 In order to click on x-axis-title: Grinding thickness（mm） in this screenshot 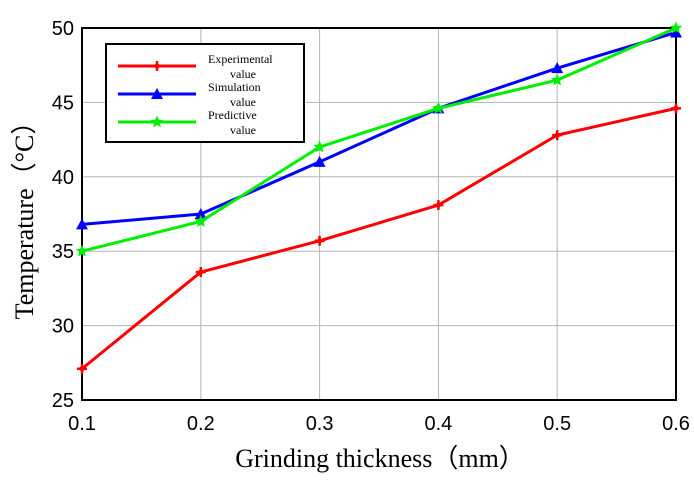, I will do `click(380, 458)`.